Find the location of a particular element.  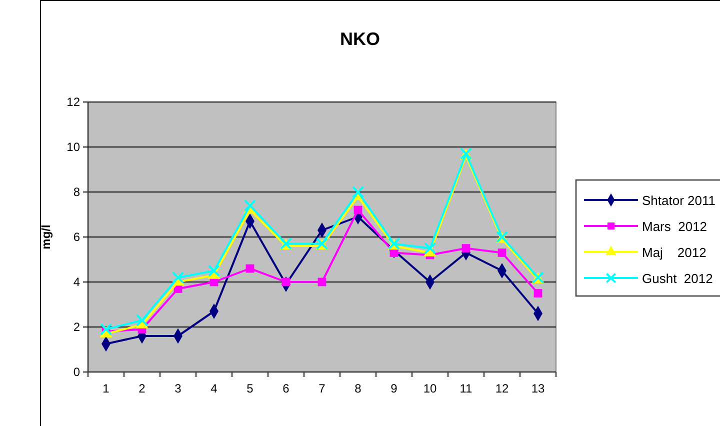

y-tick-label: 2 is located at coordinates (76, 327).